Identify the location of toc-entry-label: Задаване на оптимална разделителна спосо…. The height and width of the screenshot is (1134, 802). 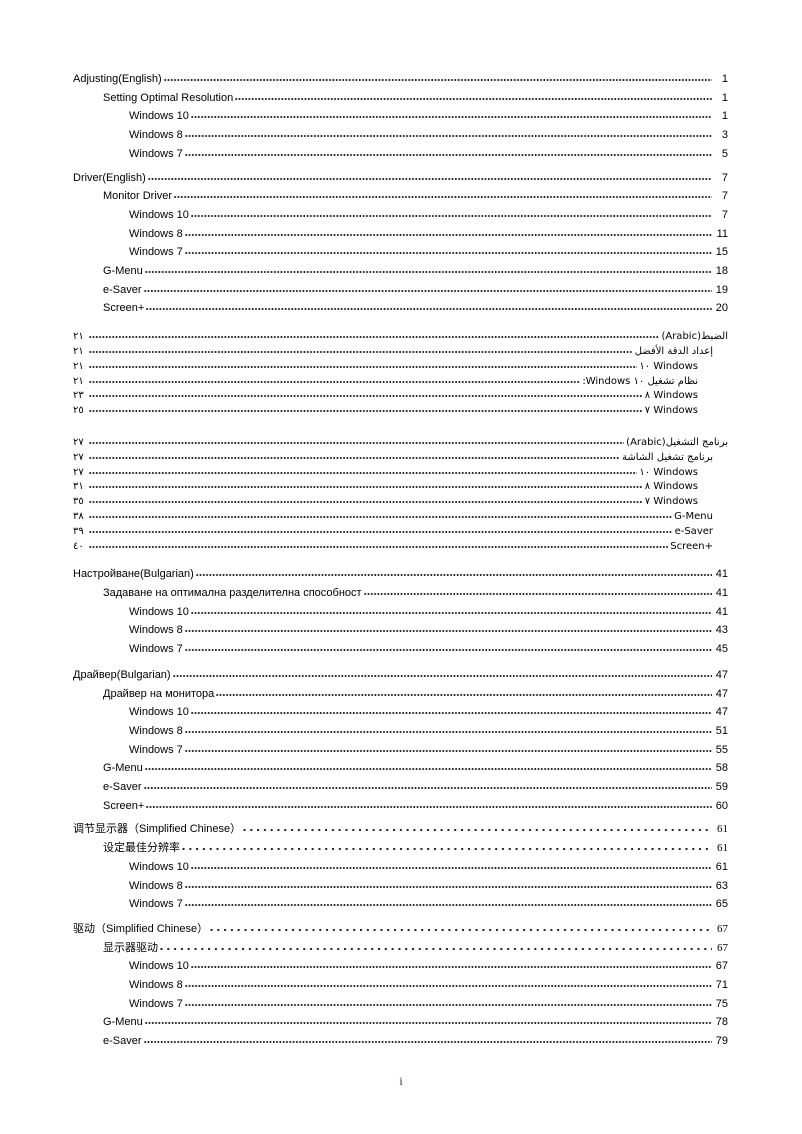
(232, 593).